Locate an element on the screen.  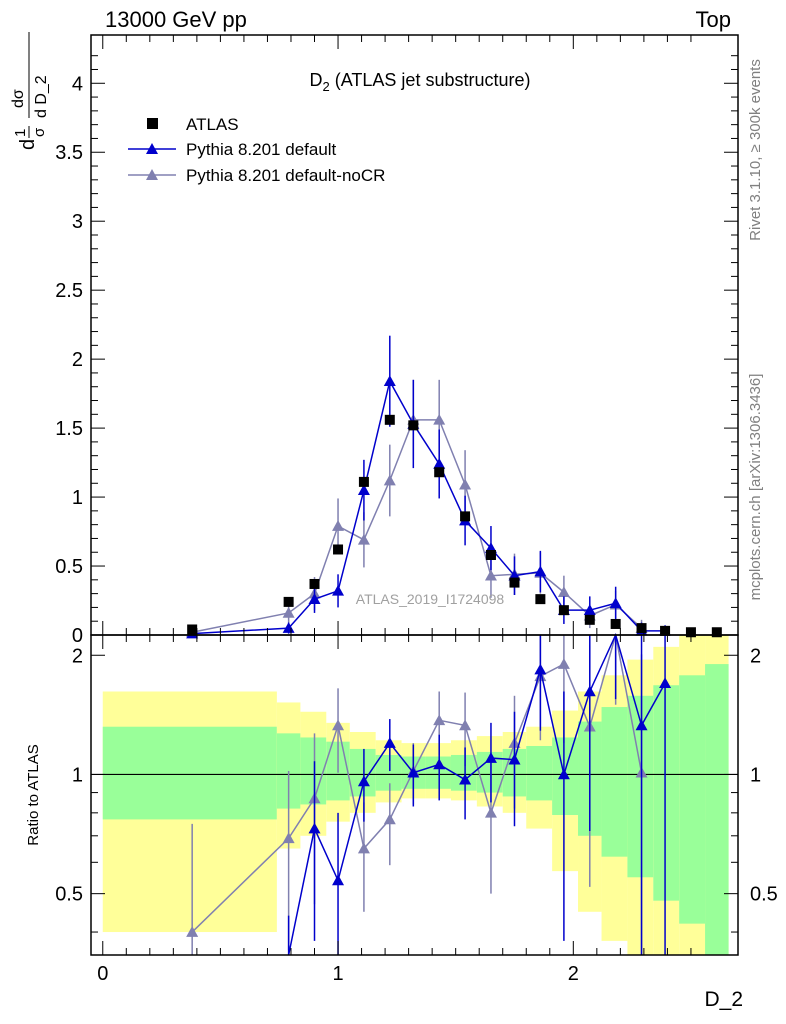
main-y-tick-label-2: 1 is located at coordinates (77, 498).